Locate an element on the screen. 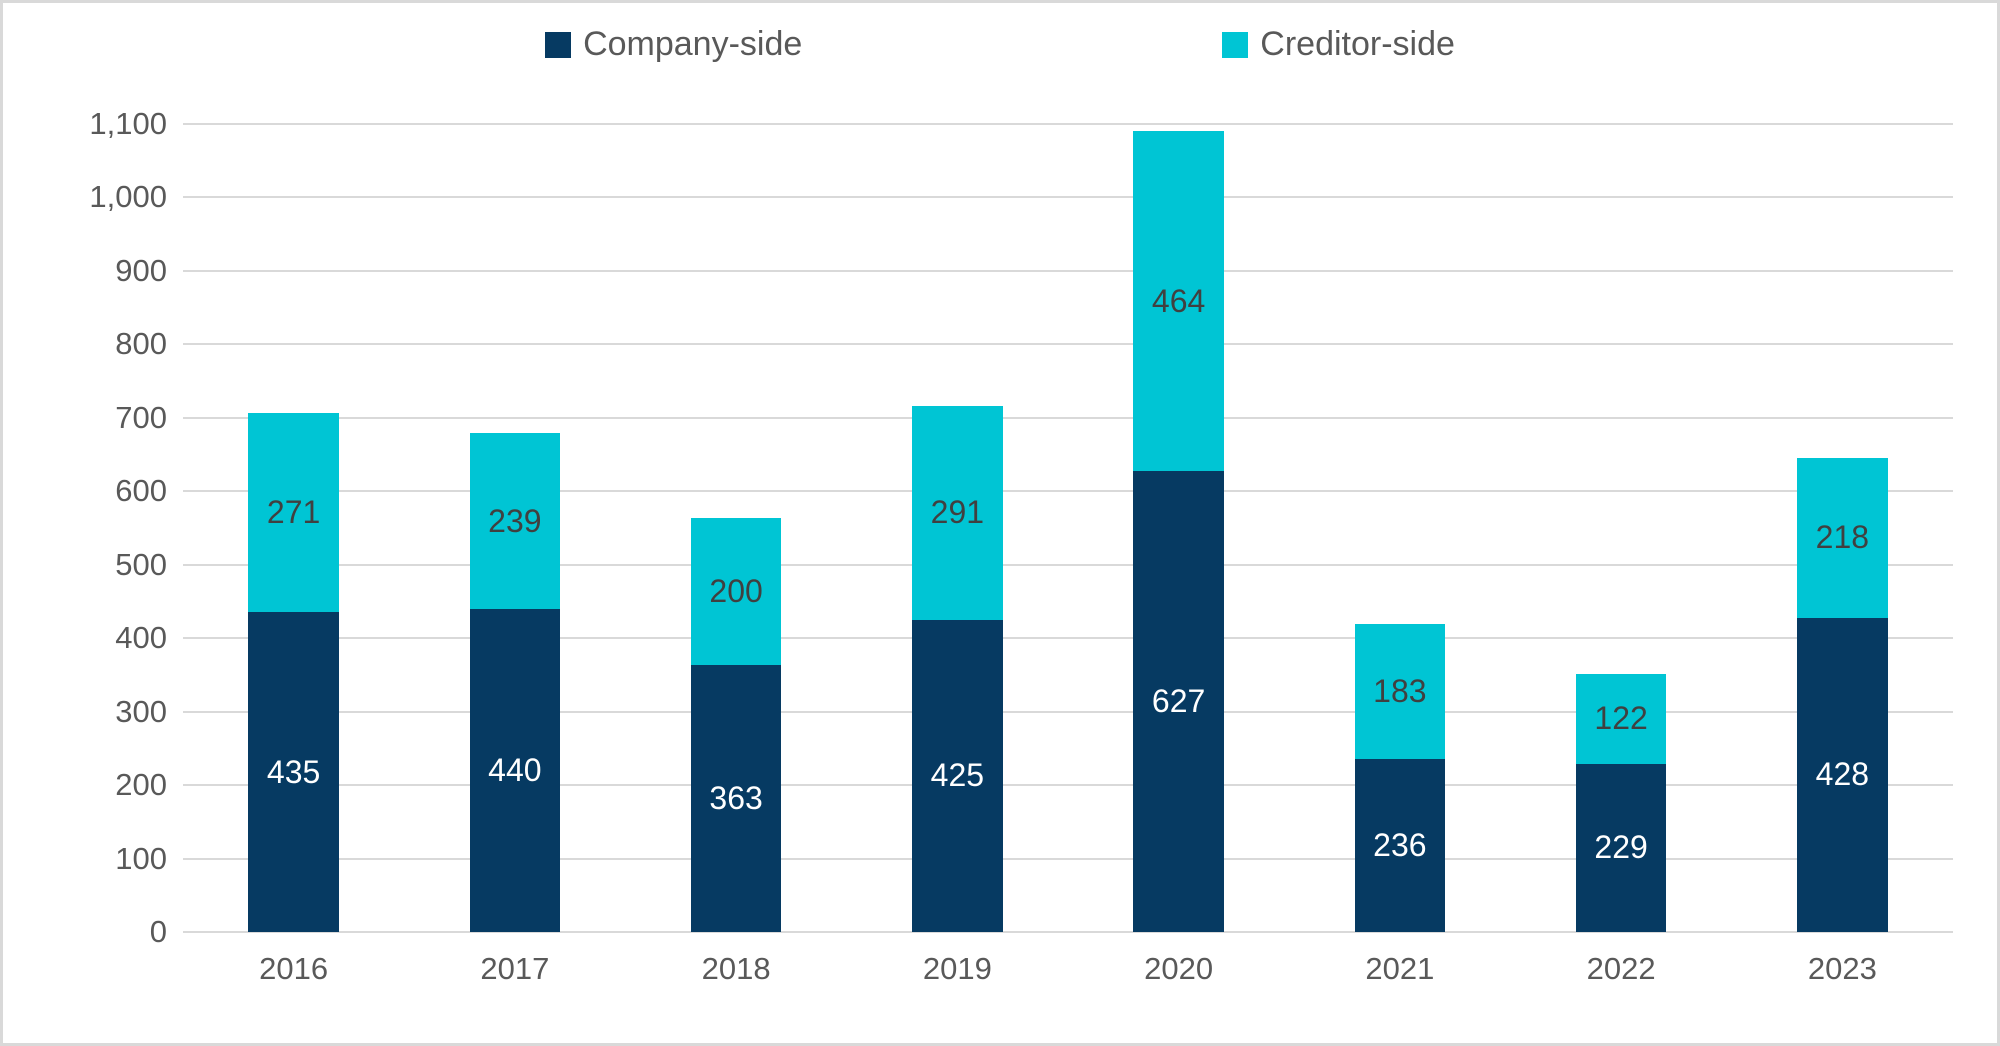 This screenshot has height=1046, width=2000. value-label: 428 is located at coordinates (1842, 774).